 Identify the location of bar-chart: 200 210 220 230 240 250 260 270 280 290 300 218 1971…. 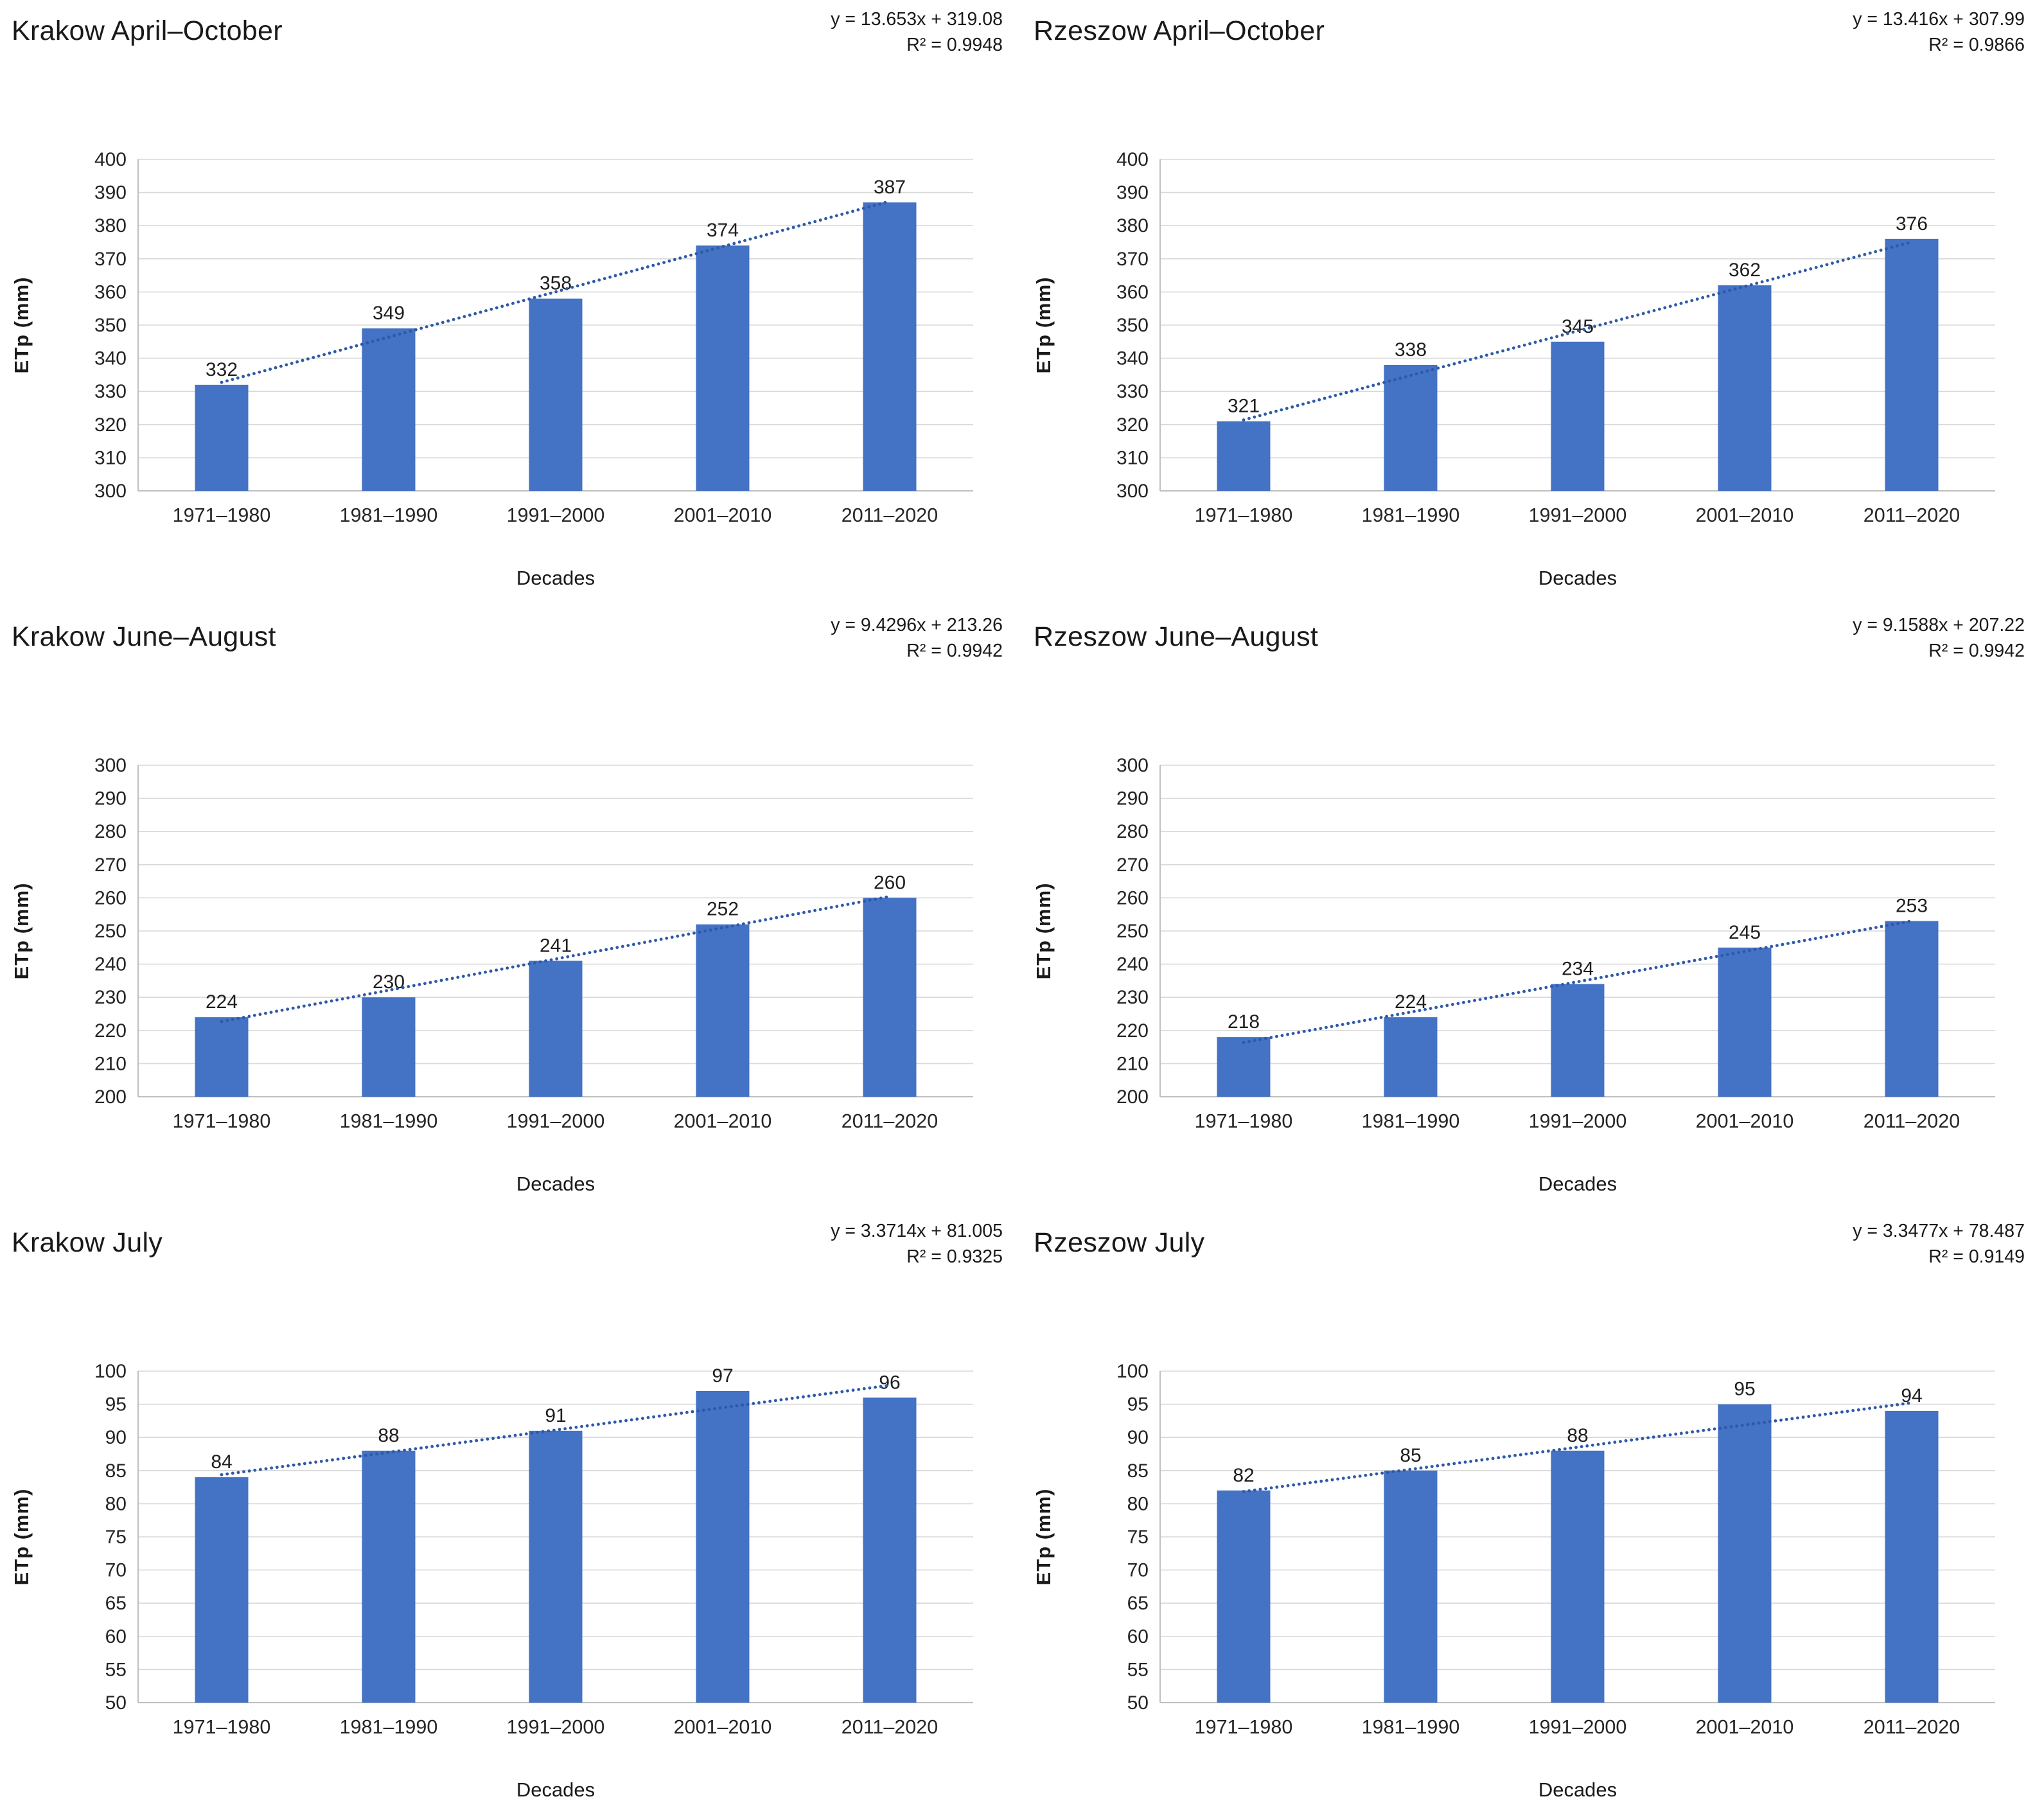
(1513, 975).